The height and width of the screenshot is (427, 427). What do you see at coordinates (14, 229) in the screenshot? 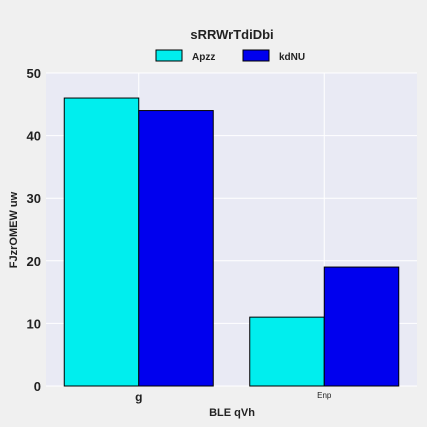
I see `y-axis-title: FJzrOMEW uw` at bounding box center [14, 229].